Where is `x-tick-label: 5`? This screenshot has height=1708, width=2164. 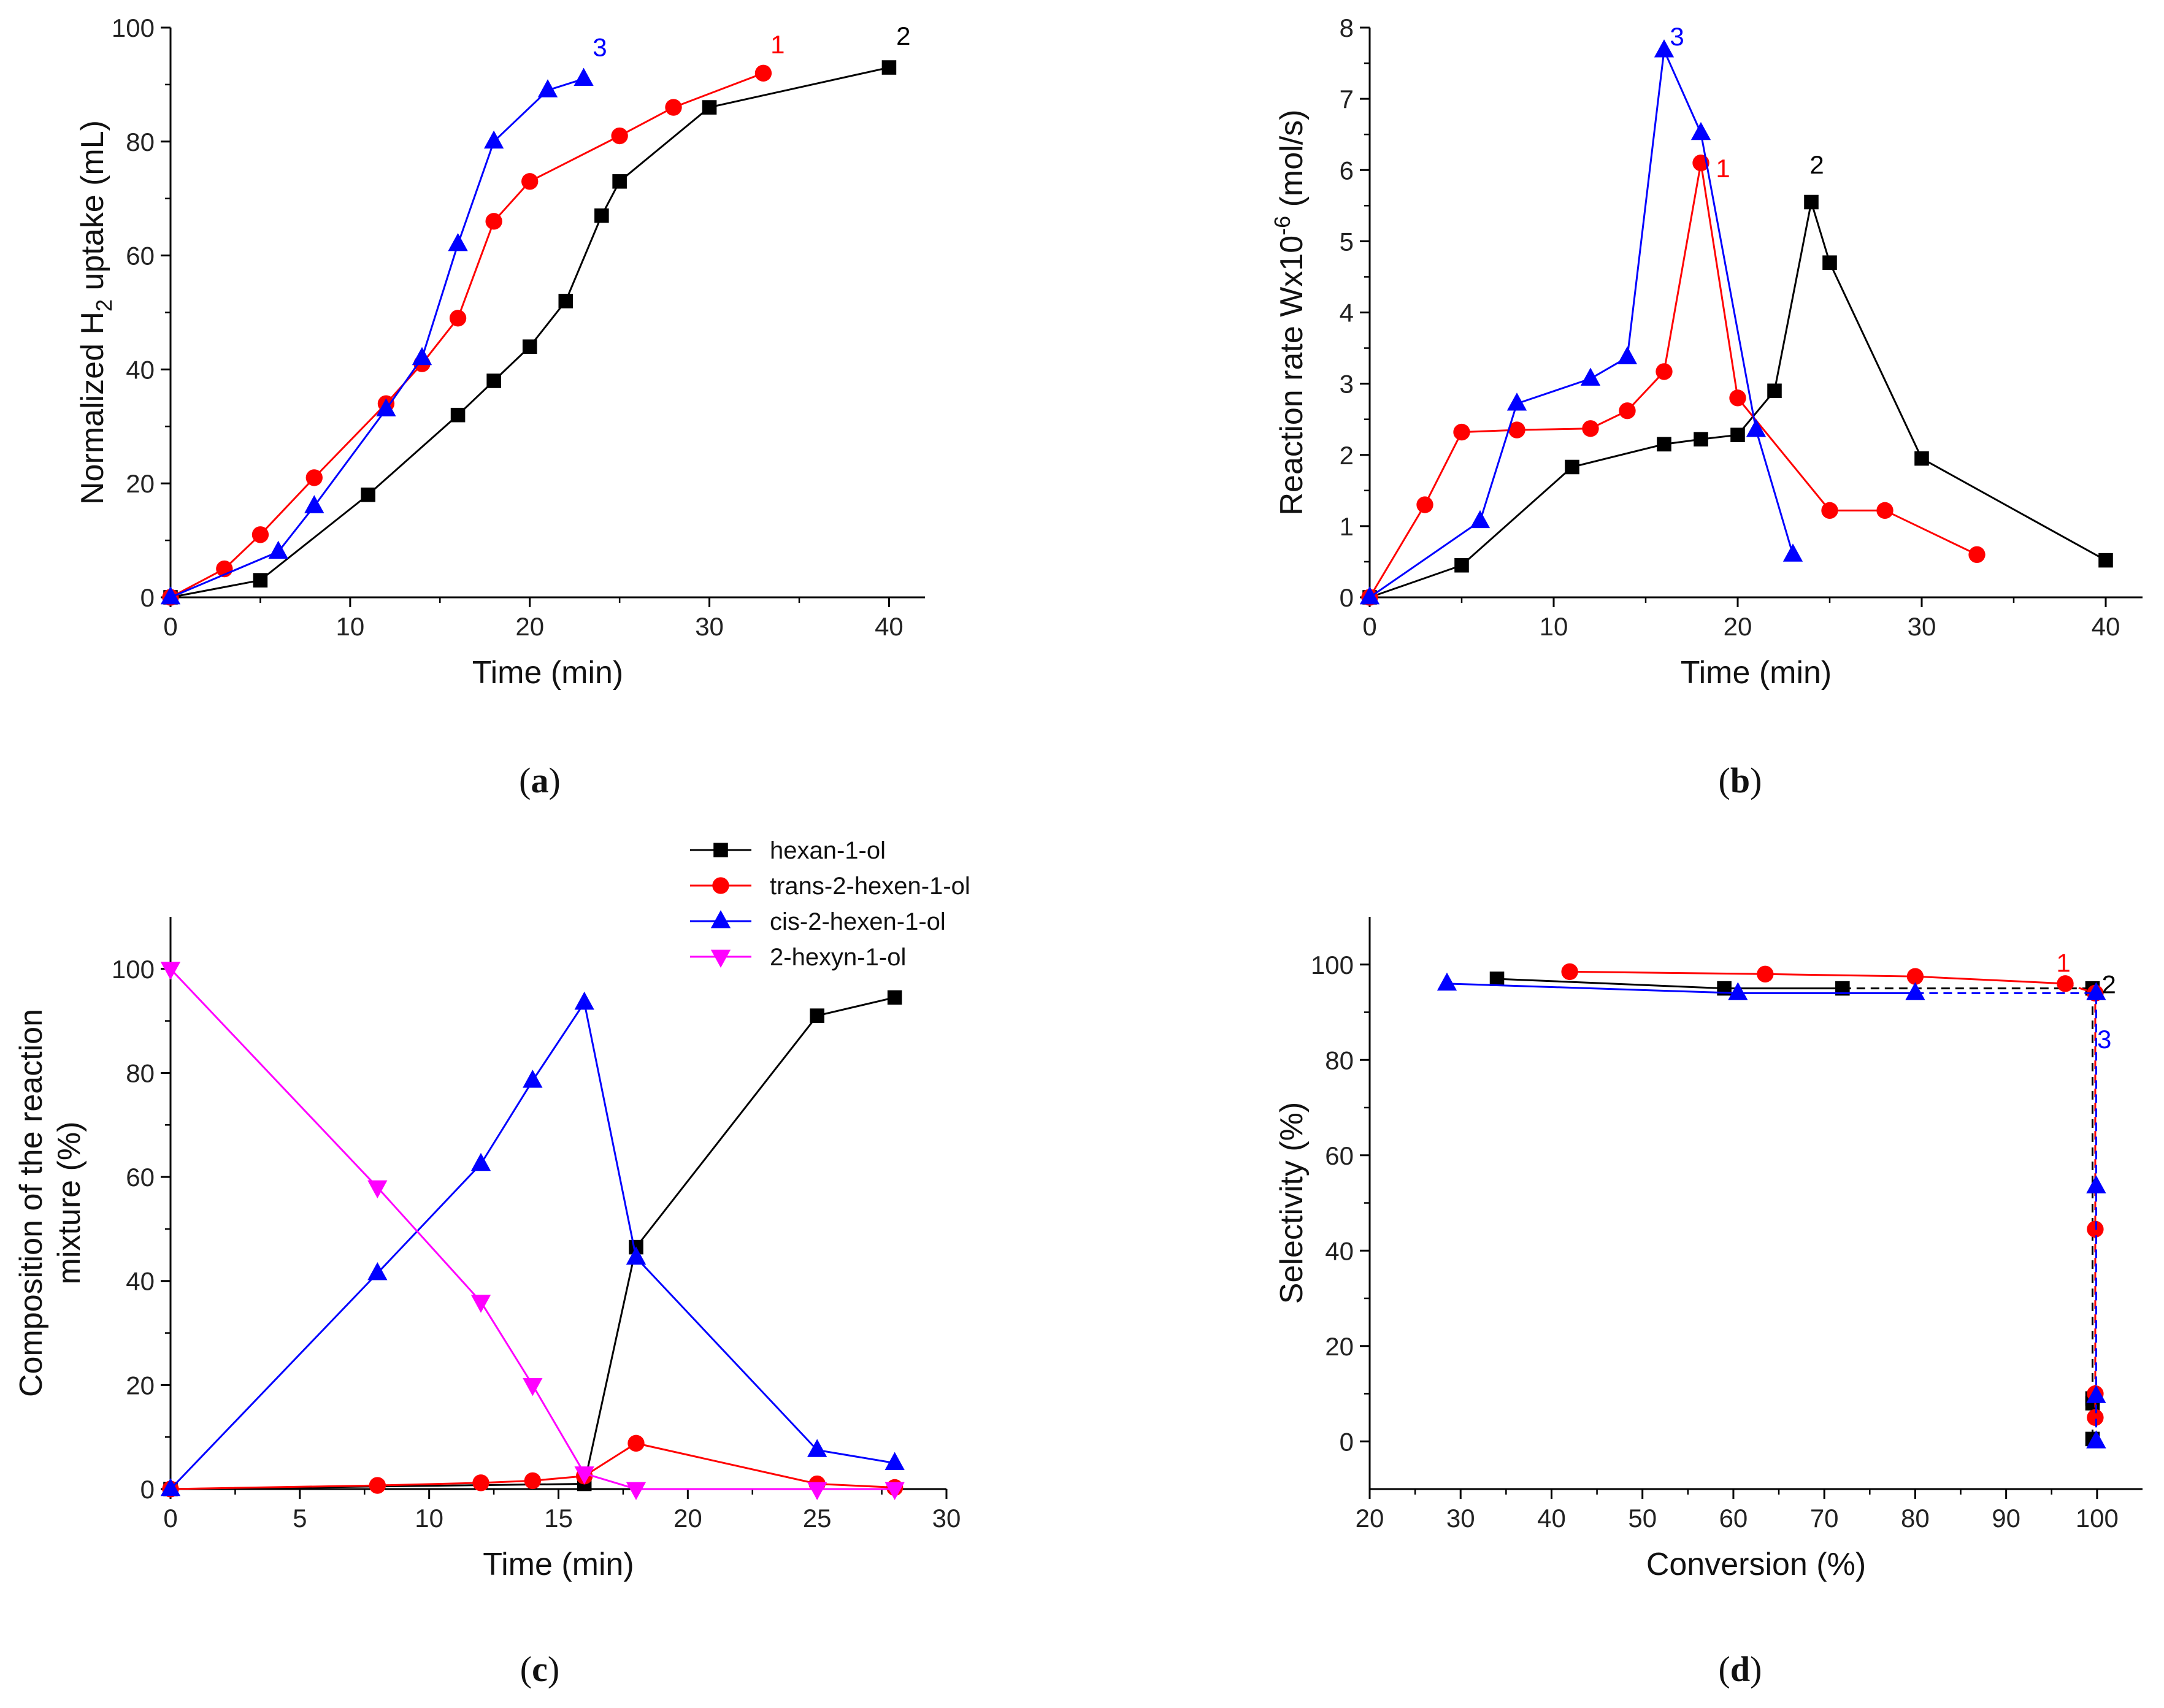
x-tick-label: 5 is located at coordinates (300, 1518).